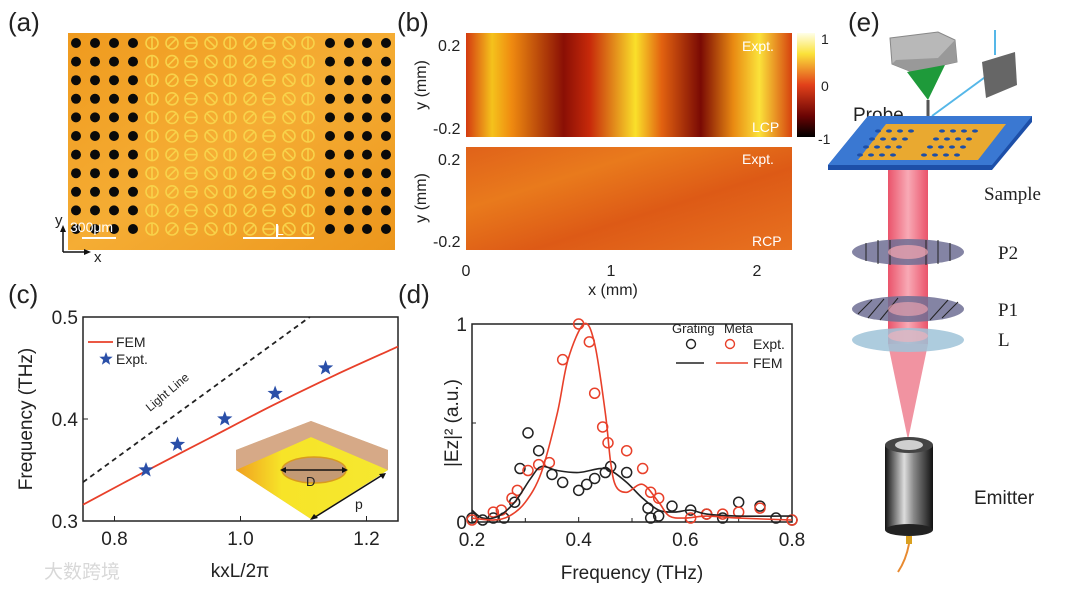  I want to click on x-tick-label: 0.2, so click(472, 540).